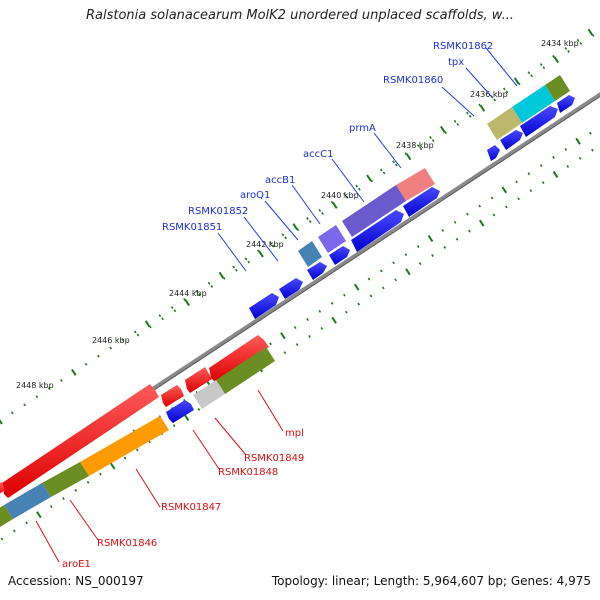 This screenshot has width=600, height=600. Describe the element at coordinates (413, 80) in the screenshot. I see `gene-label-upper: RSMK01860` at that location.